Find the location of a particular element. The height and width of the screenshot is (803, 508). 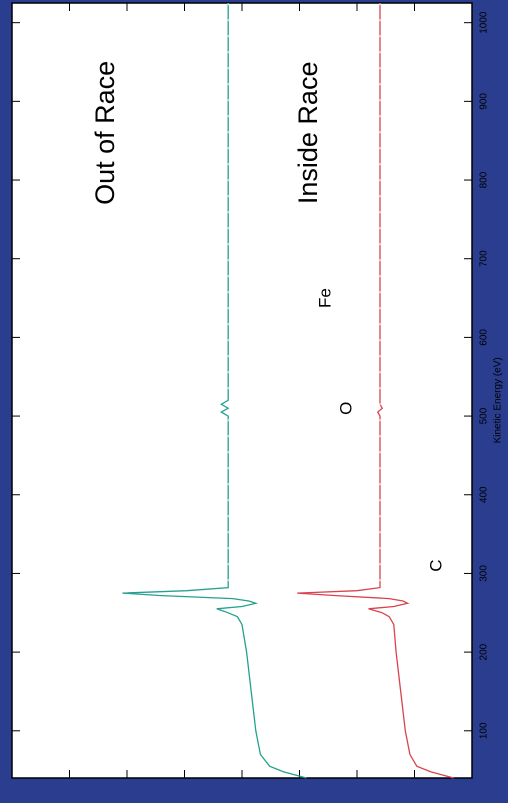

x-tick-label: 300 is located at coordinates (484, 573).